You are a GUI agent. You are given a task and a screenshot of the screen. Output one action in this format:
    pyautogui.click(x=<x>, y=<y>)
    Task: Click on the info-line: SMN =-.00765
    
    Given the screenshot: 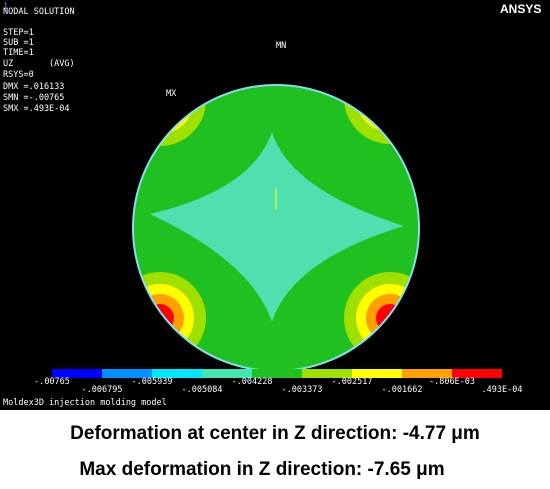 What is the action you would take?
    pyautogui.click(x=33, y=98)
    